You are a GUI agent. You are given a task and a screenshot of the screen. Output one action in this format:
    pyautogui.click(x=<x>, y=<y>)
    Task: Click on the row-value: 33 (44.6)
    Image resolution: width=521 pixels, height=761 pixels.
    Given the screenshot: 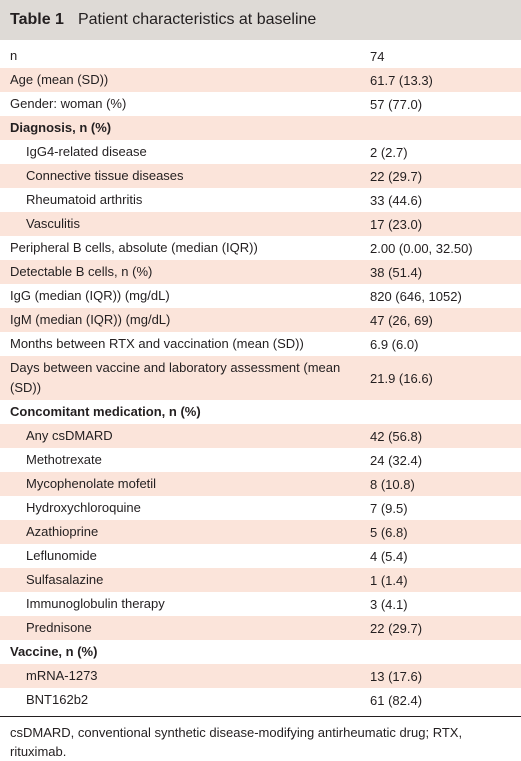 What is the action you would take?
    pyautogui.click(x=396, y=200)
    